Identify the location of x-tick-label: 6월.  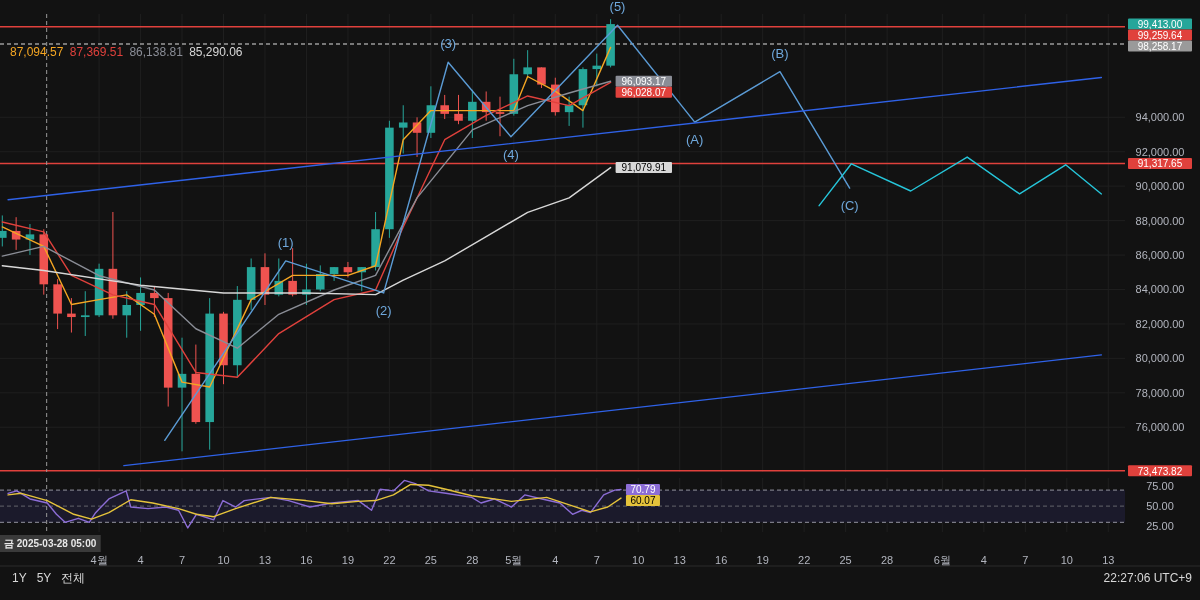
(942, 560).